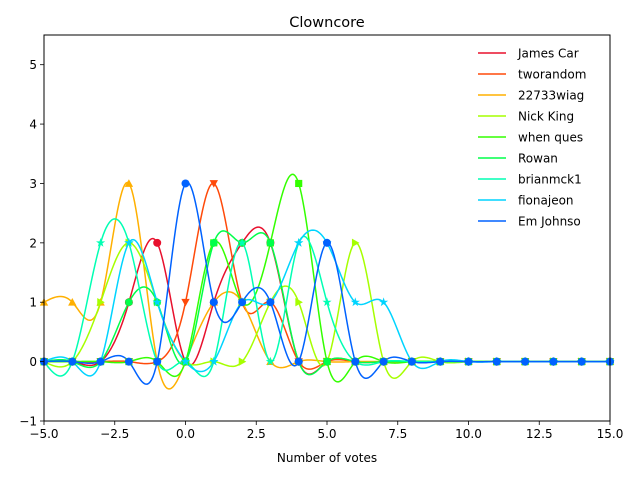  I want to click on x-tick-label: 12.5, so click(539, 434).